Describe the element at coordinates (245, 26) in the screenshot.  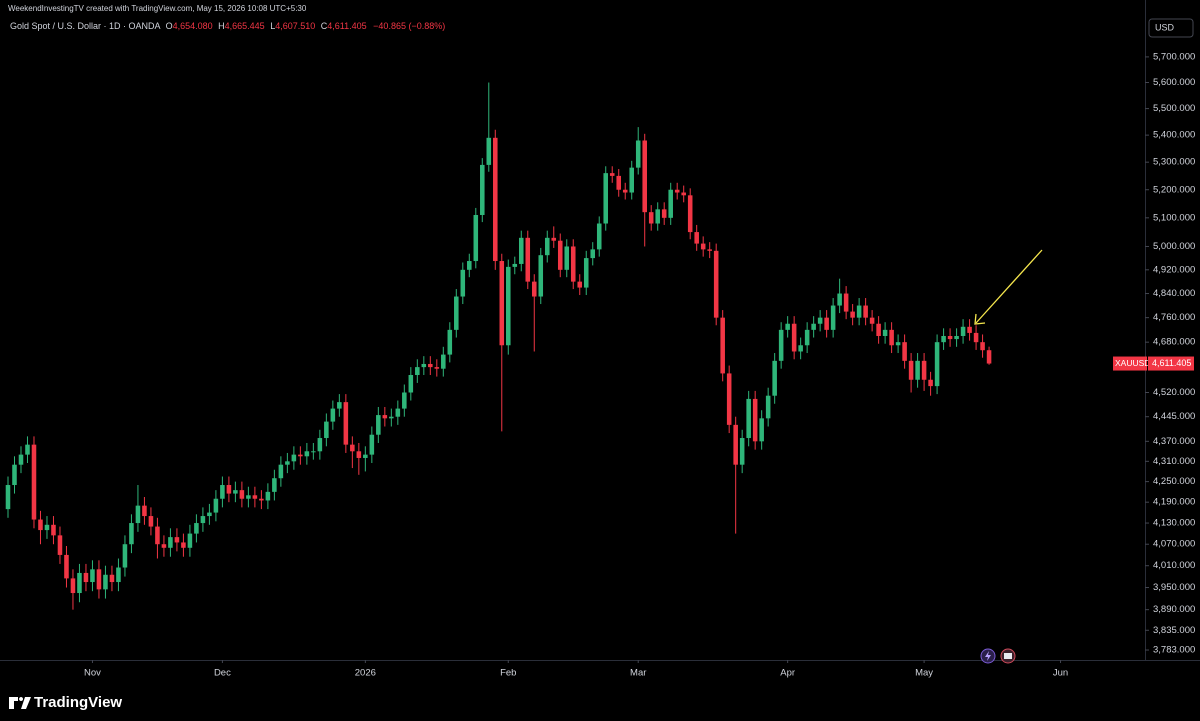
I see `legend-value: 4,665.445` at that location.